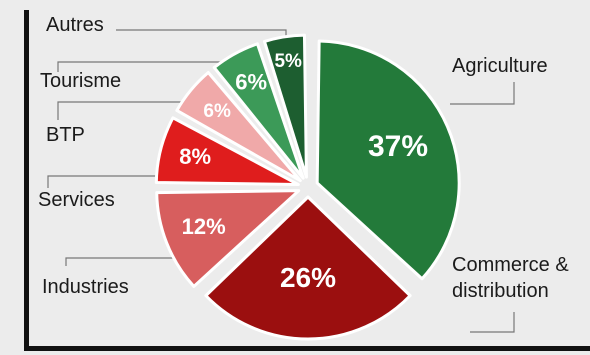 Image resolution: width=590 pixels, height=355 pixels. I want to click on slice-value-label-industries: 12%, so click(204, 226).